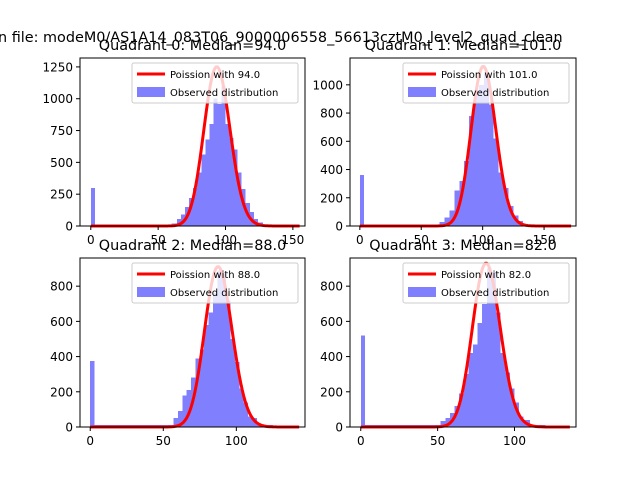 The image size is (640, 480). Describe the element at coordinates (215, 75) in the screenshot. I see `legend-label-poisson: Poission with 94.0` at that location.